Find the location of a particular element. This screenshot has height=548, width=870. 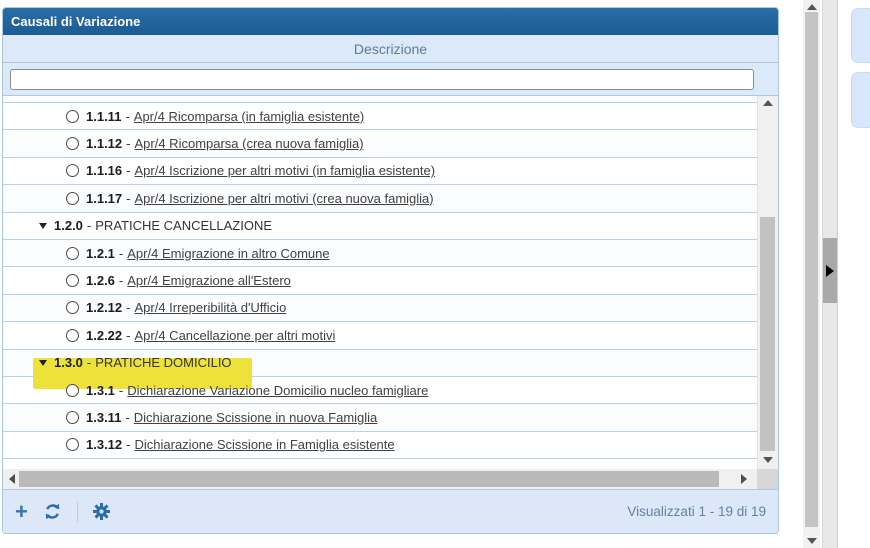

row-code: 1.1.12 is located at coordinates (104, 144).